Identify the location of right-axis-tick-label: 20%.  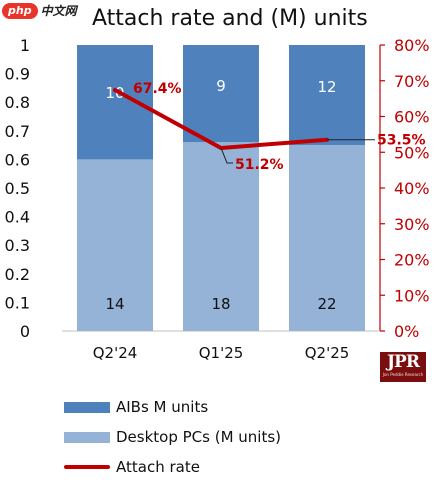
(412, 260).